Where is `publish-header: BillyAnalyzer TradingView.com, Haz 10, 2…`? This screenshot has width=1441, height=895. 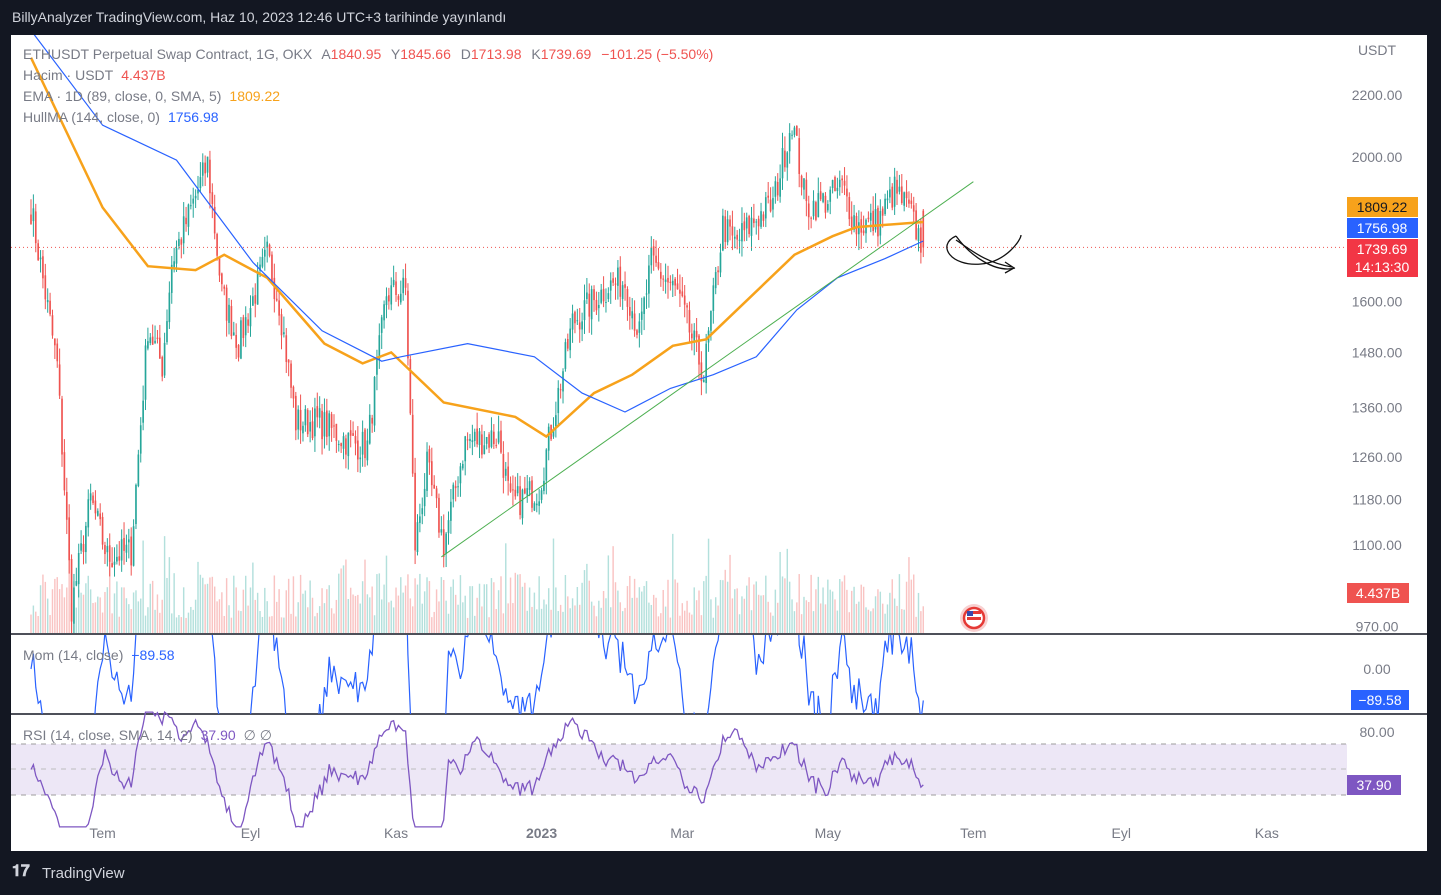 publish-header: BillyAnalyzer TradingView.com, Haz 10, 2… is located at coordinates (720, 17).